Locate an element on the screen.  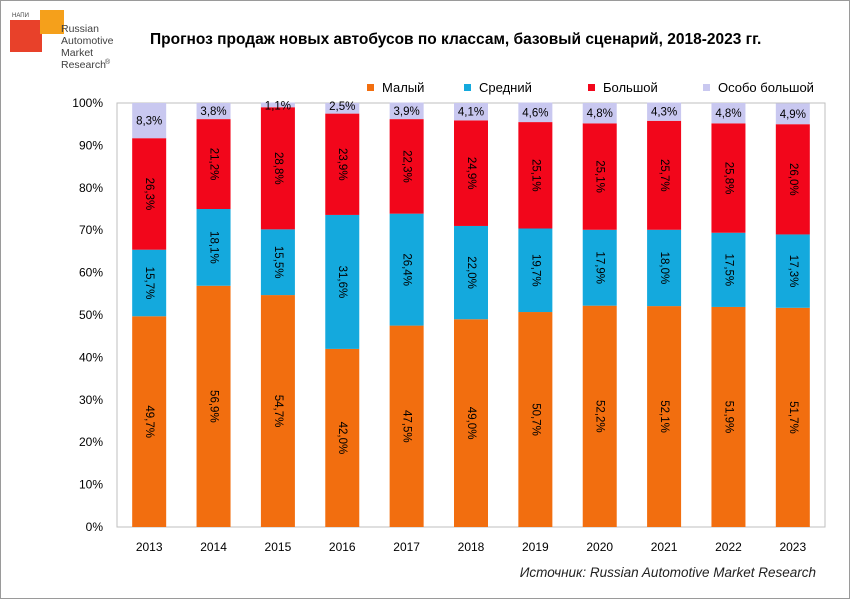
legend-label: Большой is located at coordinates (630, 87).